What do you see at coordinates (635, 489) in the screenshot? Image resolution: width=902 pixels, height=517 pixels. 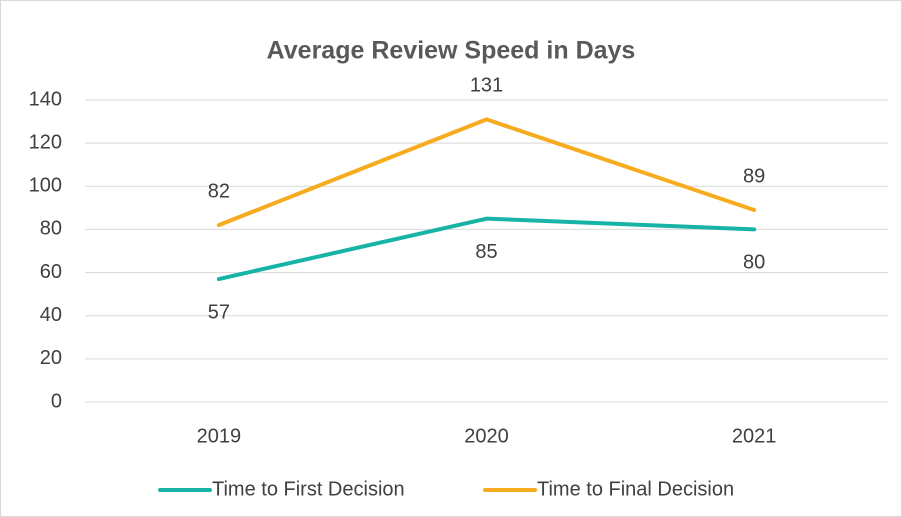 I see `legend-label: Time to Final Decision` at bounding box center [635, 489].